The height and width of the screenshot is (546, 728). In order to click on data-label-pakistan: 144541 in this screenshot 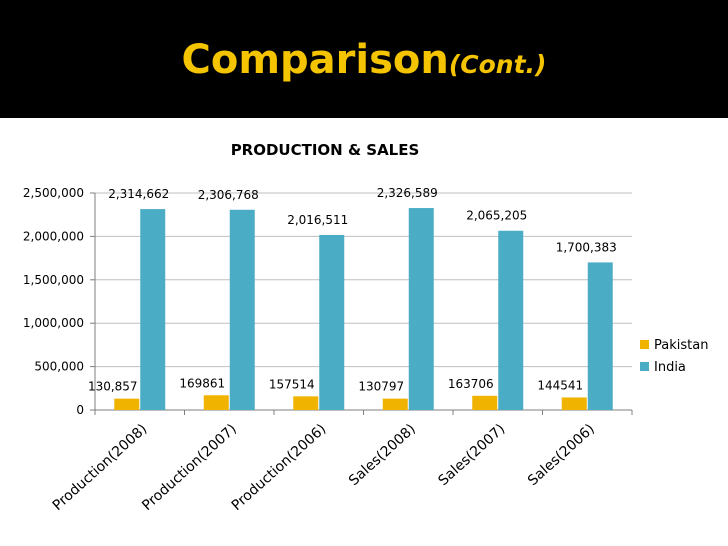, I will do `click(560, 385)`.